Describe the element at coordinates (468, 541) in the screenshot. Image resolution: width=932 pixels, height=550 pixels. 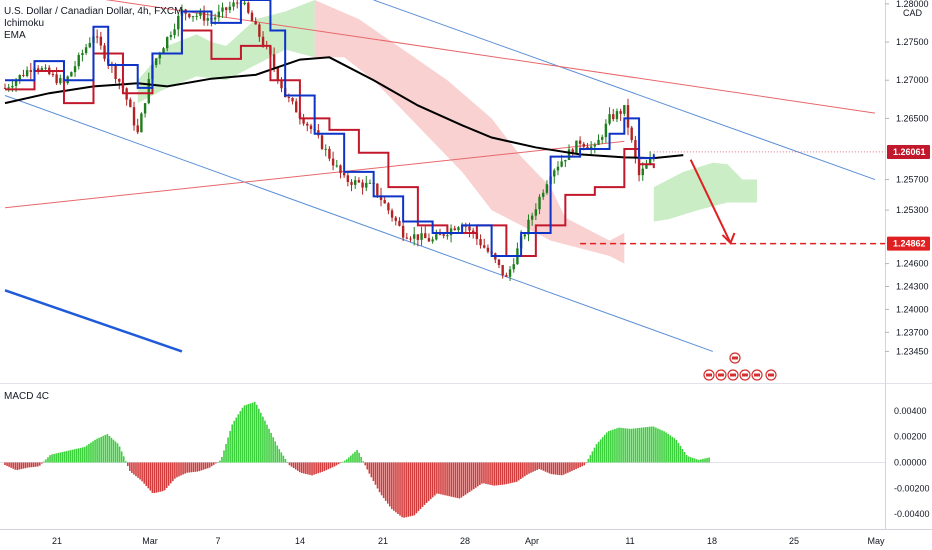
I see `time-axis: 21 Mar 7 14 21 28 Apr 11 18 25 May` at that location.